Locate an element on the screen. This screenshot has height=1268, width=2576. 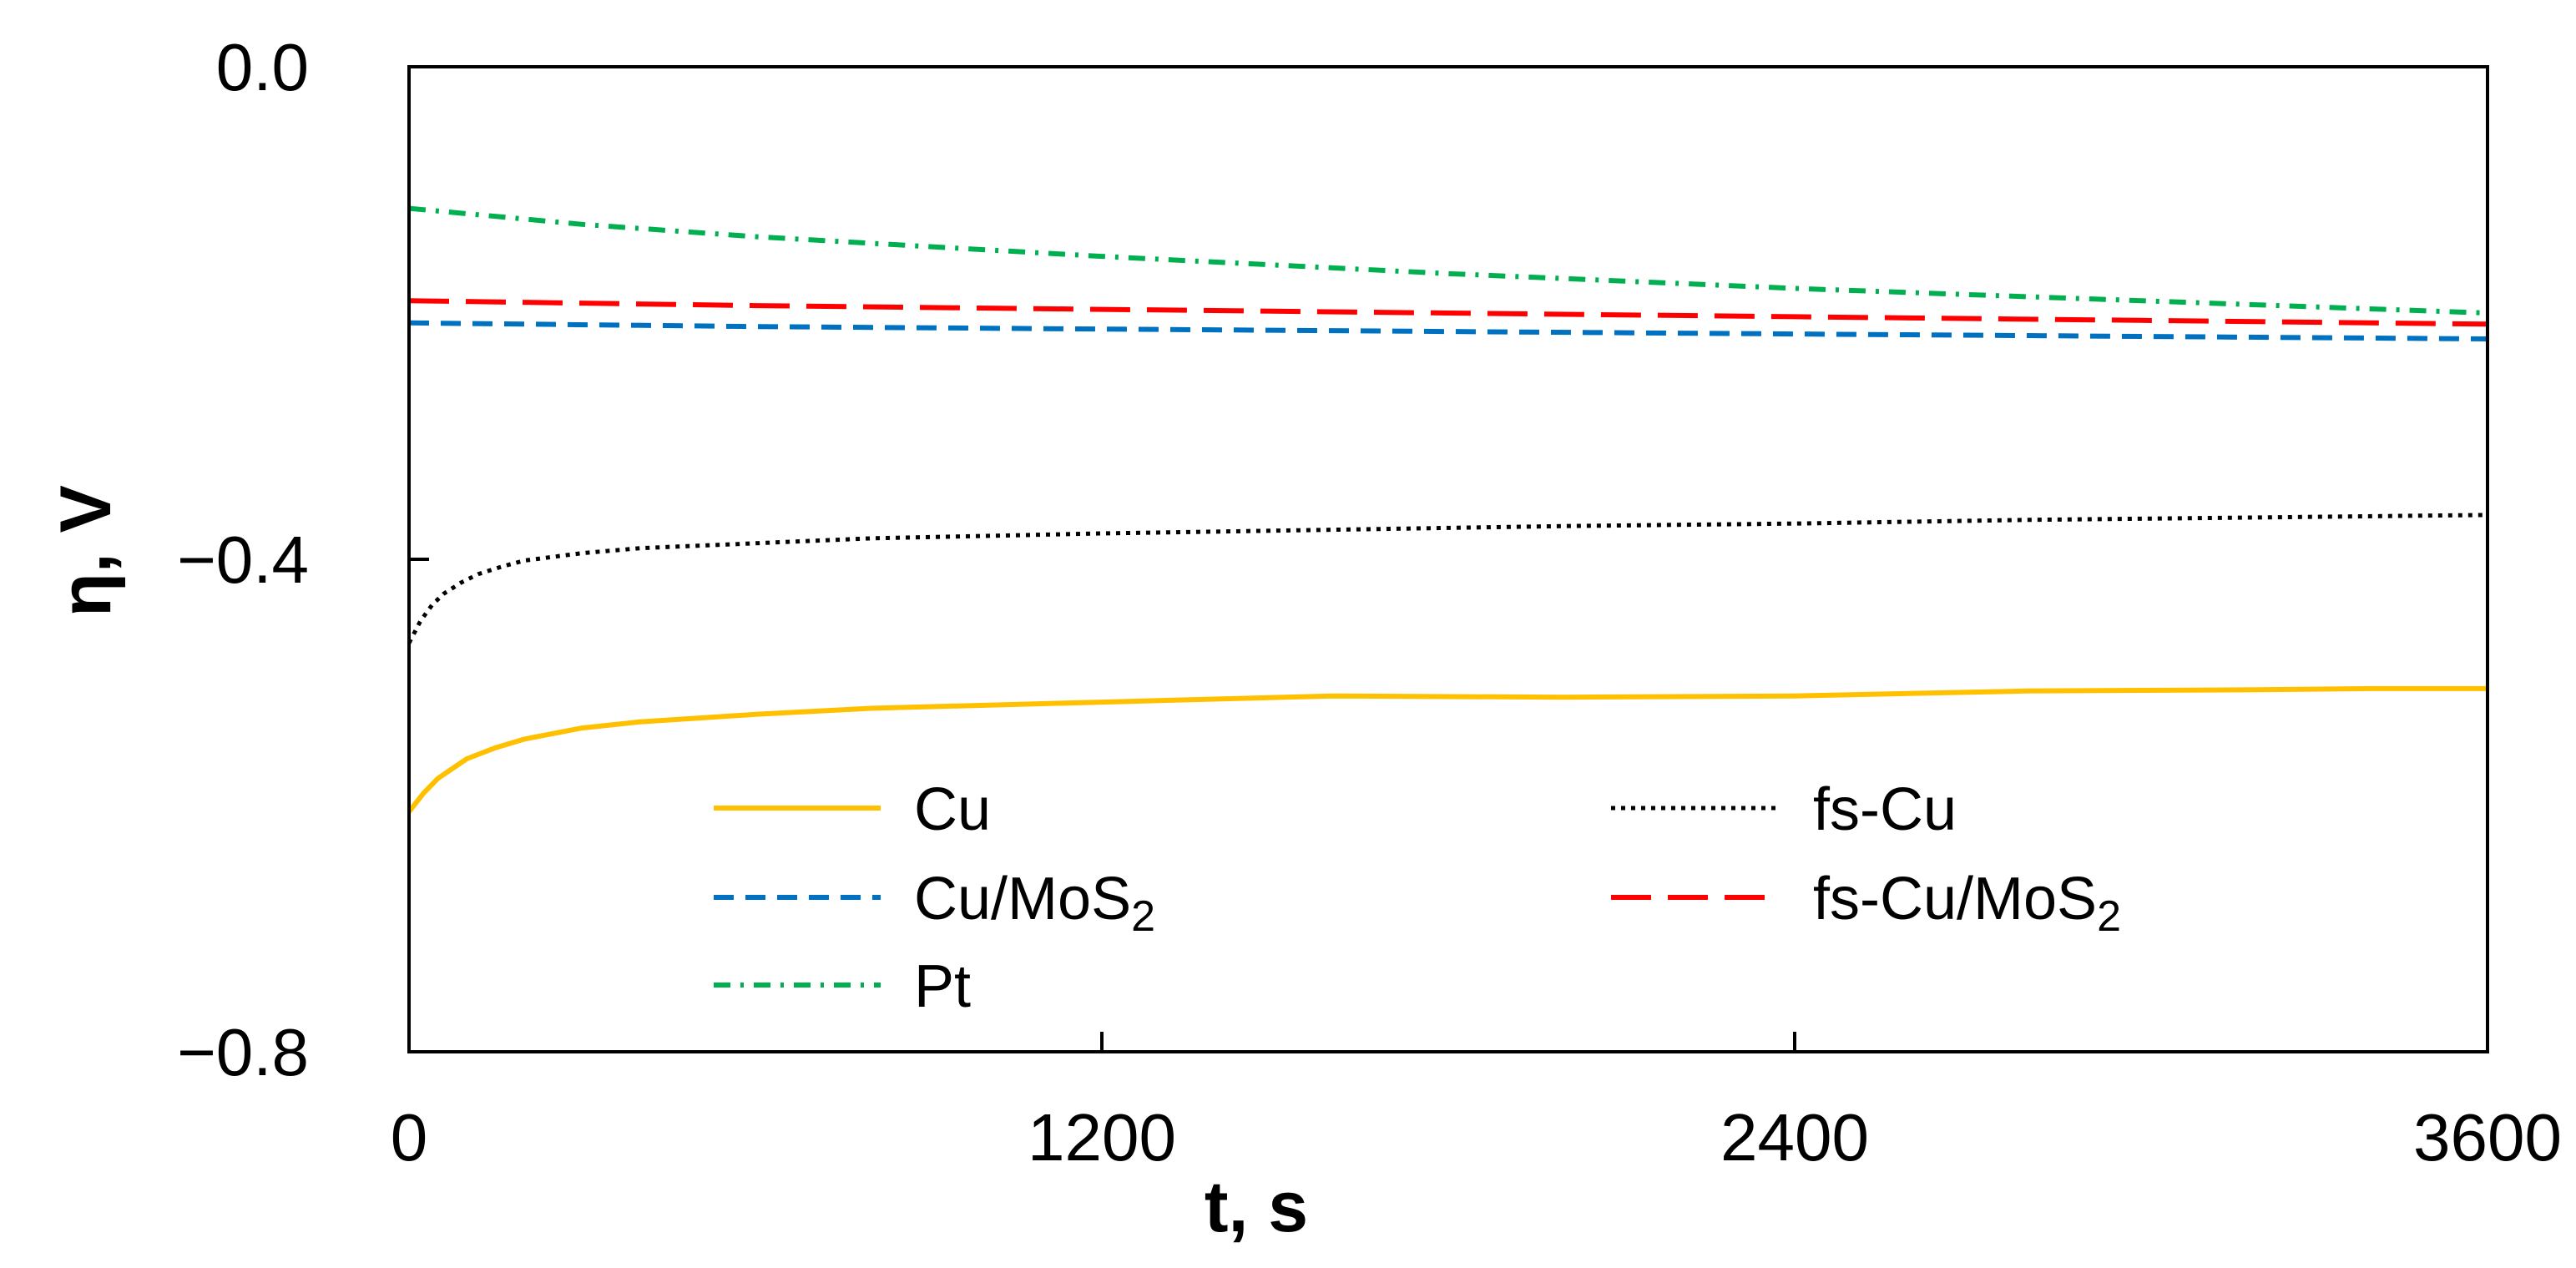
legend-label-text: Cu is located at coordinates (952, 810).